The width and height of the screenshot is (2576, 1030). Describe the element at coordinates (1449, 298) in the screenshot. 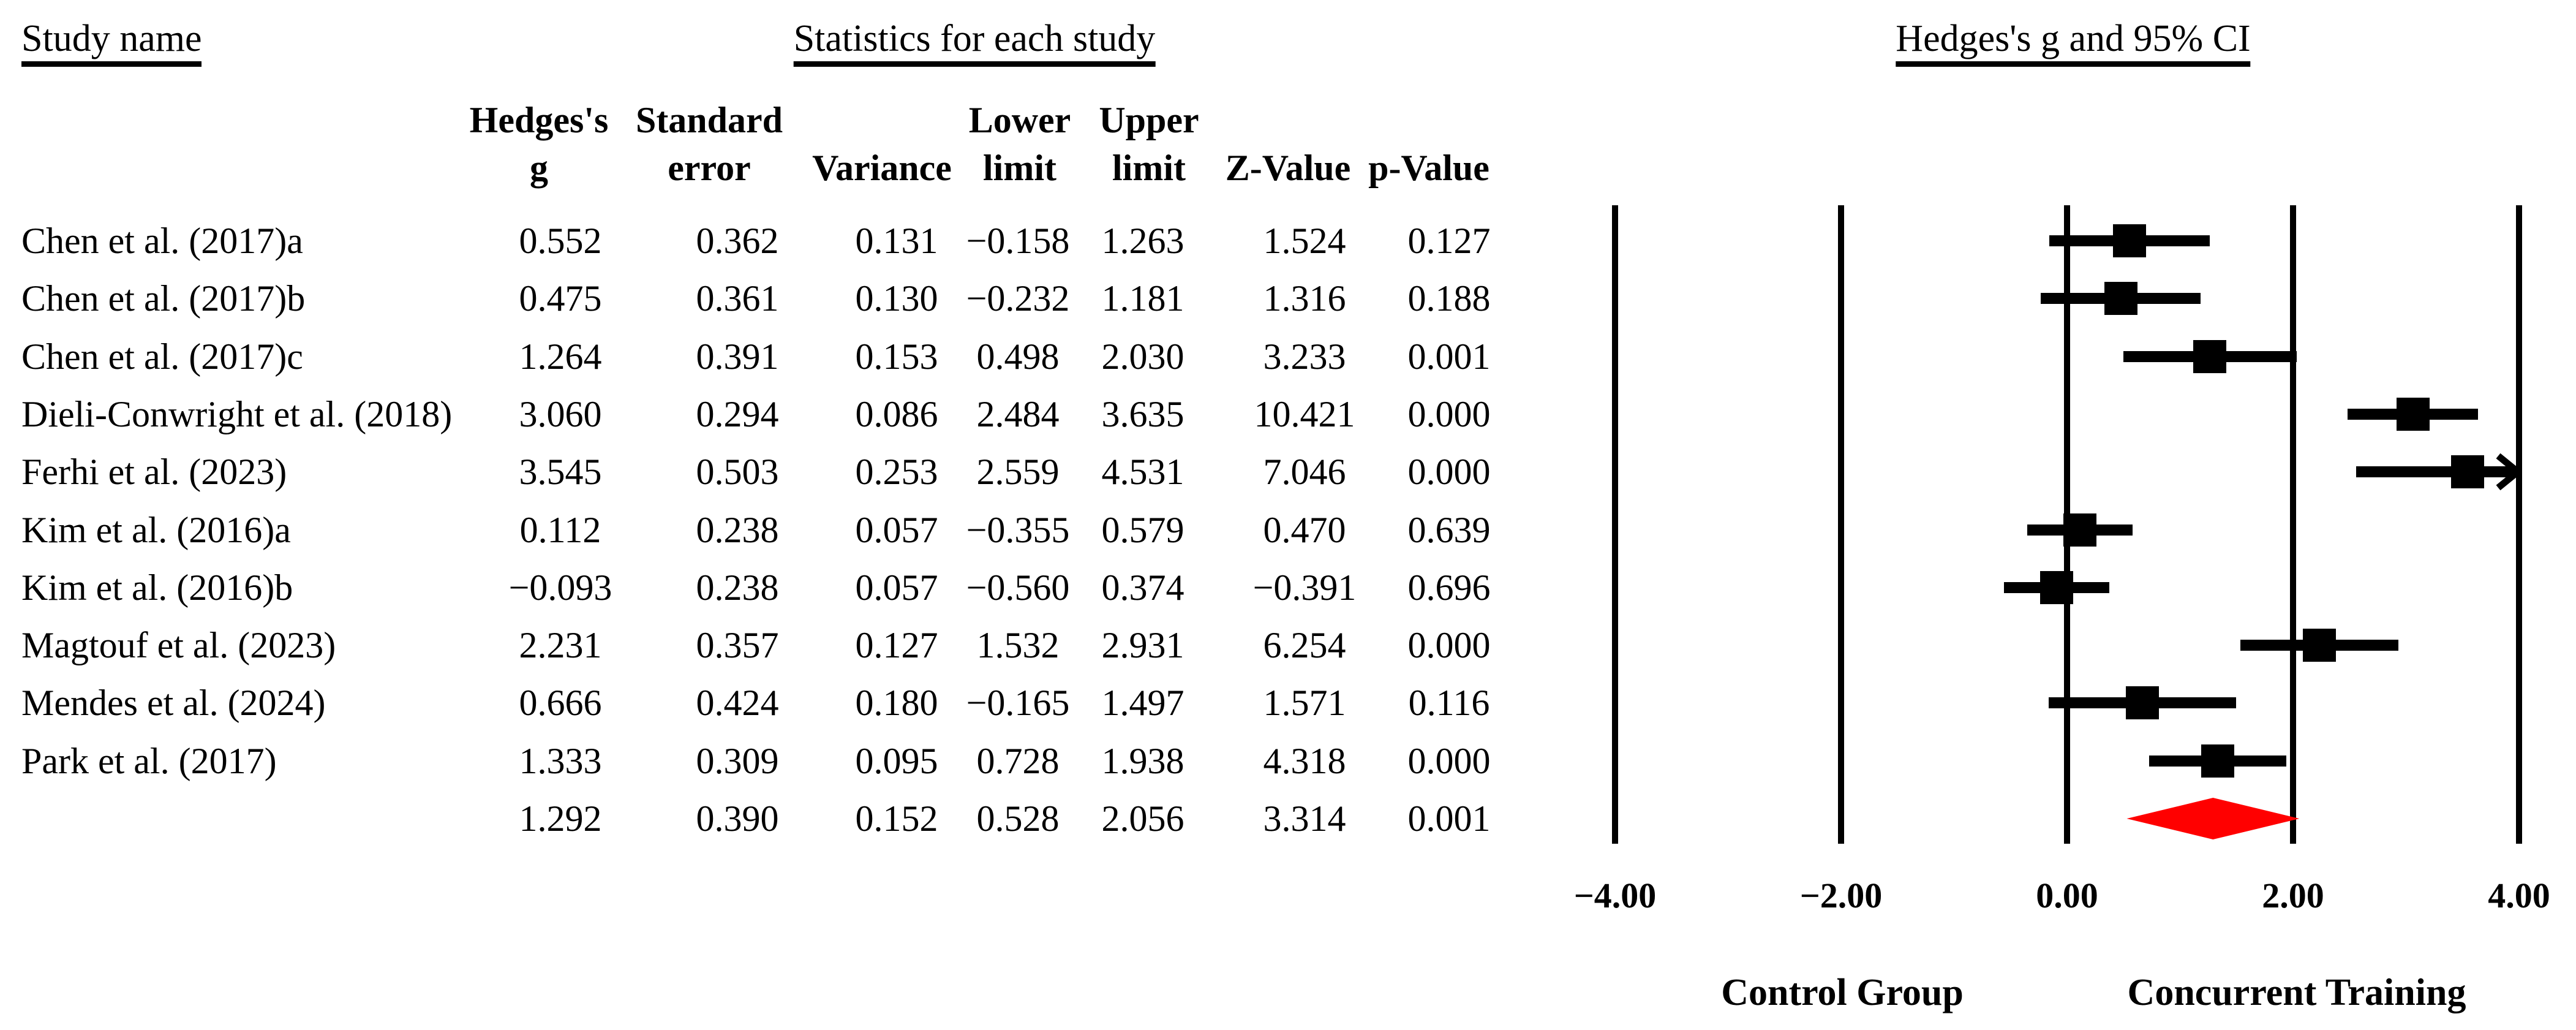

I see `table-cell: 0.188` at that location.